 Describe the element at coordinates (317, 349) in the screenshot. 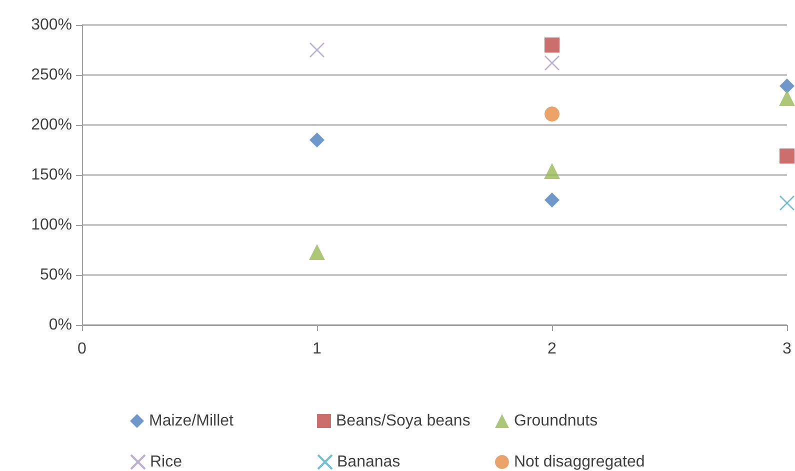

I see `x-tick-label: 1` at that location.